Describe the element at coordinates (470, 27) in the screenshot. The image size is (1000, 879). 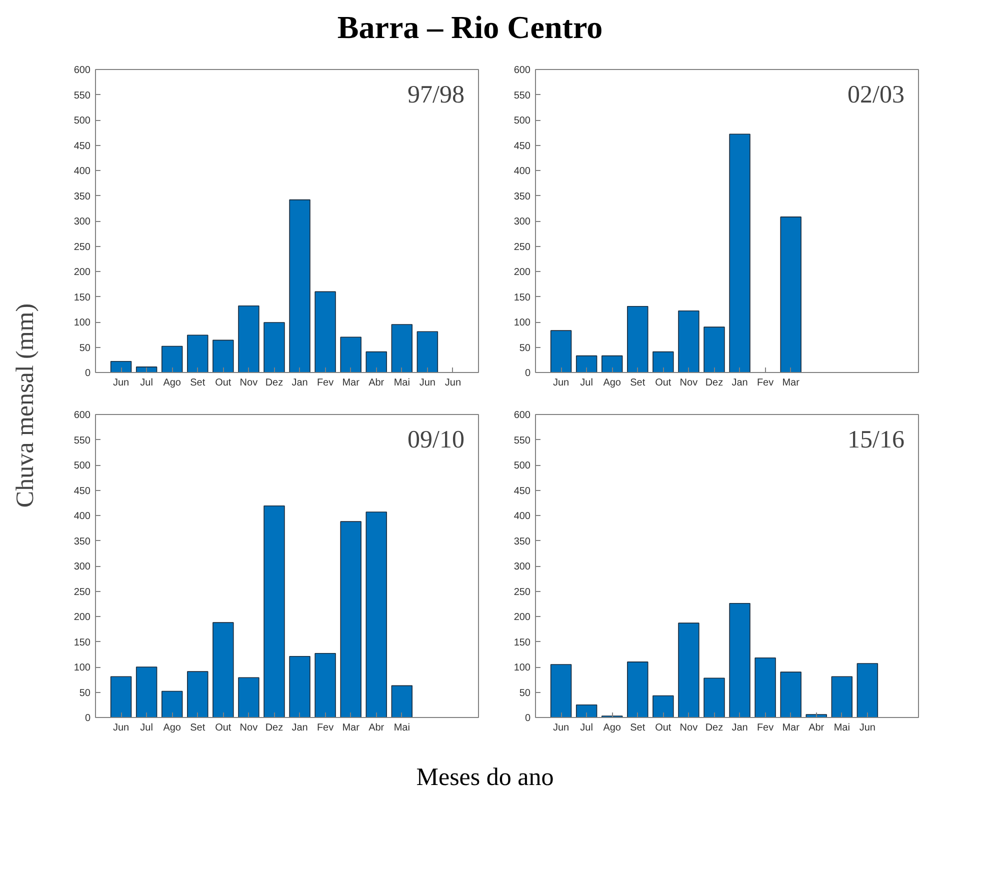
I see `chart-title: Barra – Rio Centro` at that location.